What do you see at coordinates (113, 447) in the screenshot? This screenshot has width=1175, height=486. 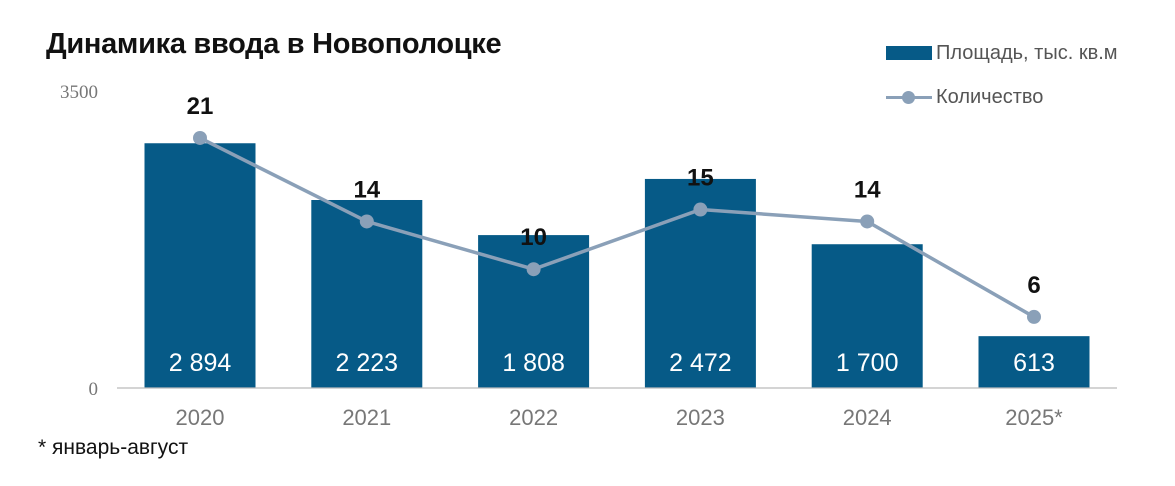 I see `footnote: * январь-август` at bounding box center [113, 447].